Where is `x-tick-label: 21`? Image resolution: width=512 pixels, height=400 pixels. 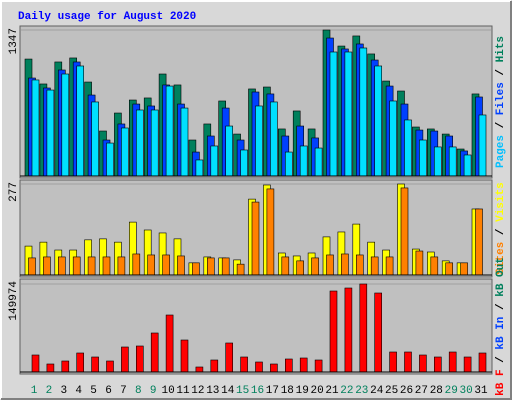 x-tick-label: 21 is located at coordinates (332, 391).